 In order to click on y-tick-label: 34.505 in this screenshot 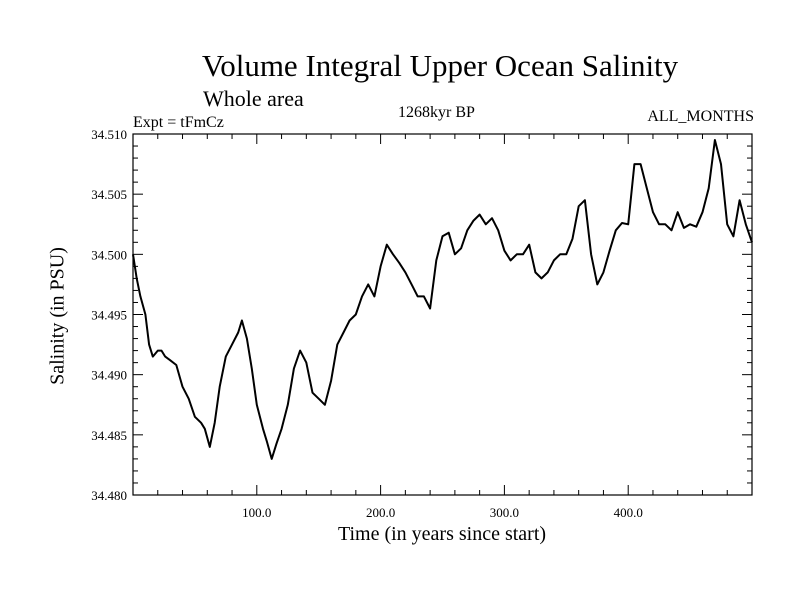, I will do `click(109, 194)`.